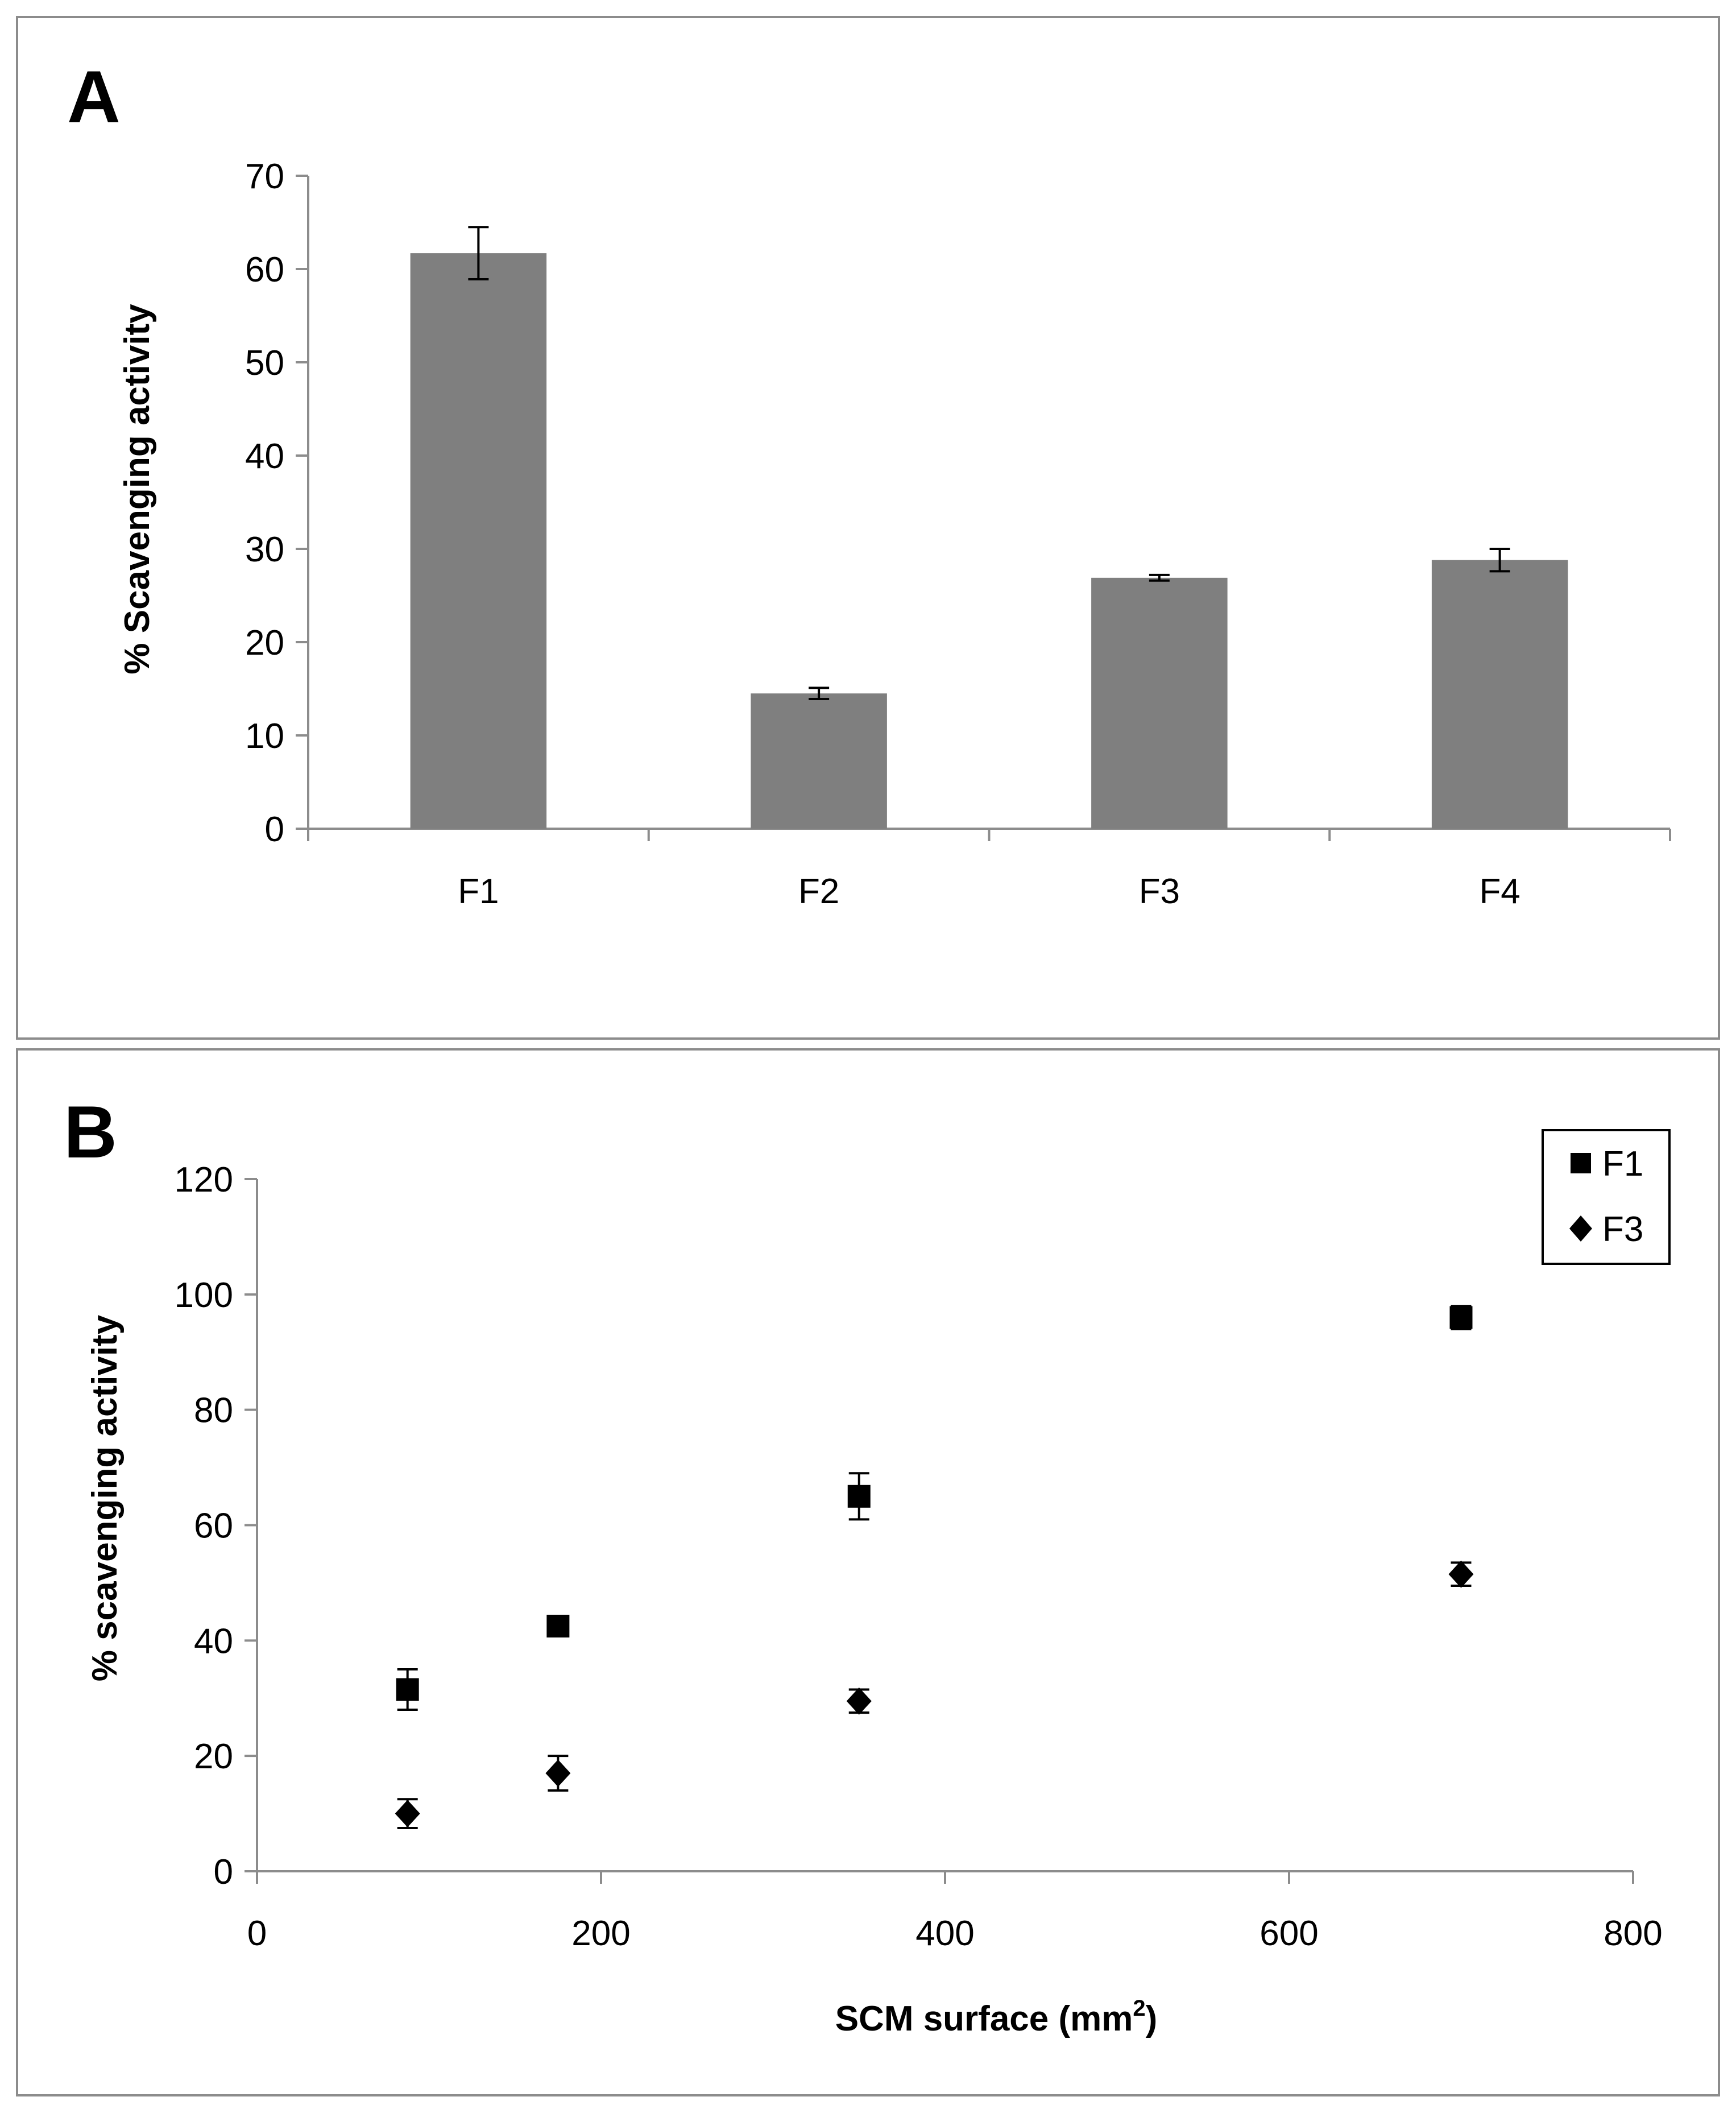 The width and height of the screenshot is (1736, 2109). I want to click on panel-b-x-axis-title-end: ), so click(1152, 2018).